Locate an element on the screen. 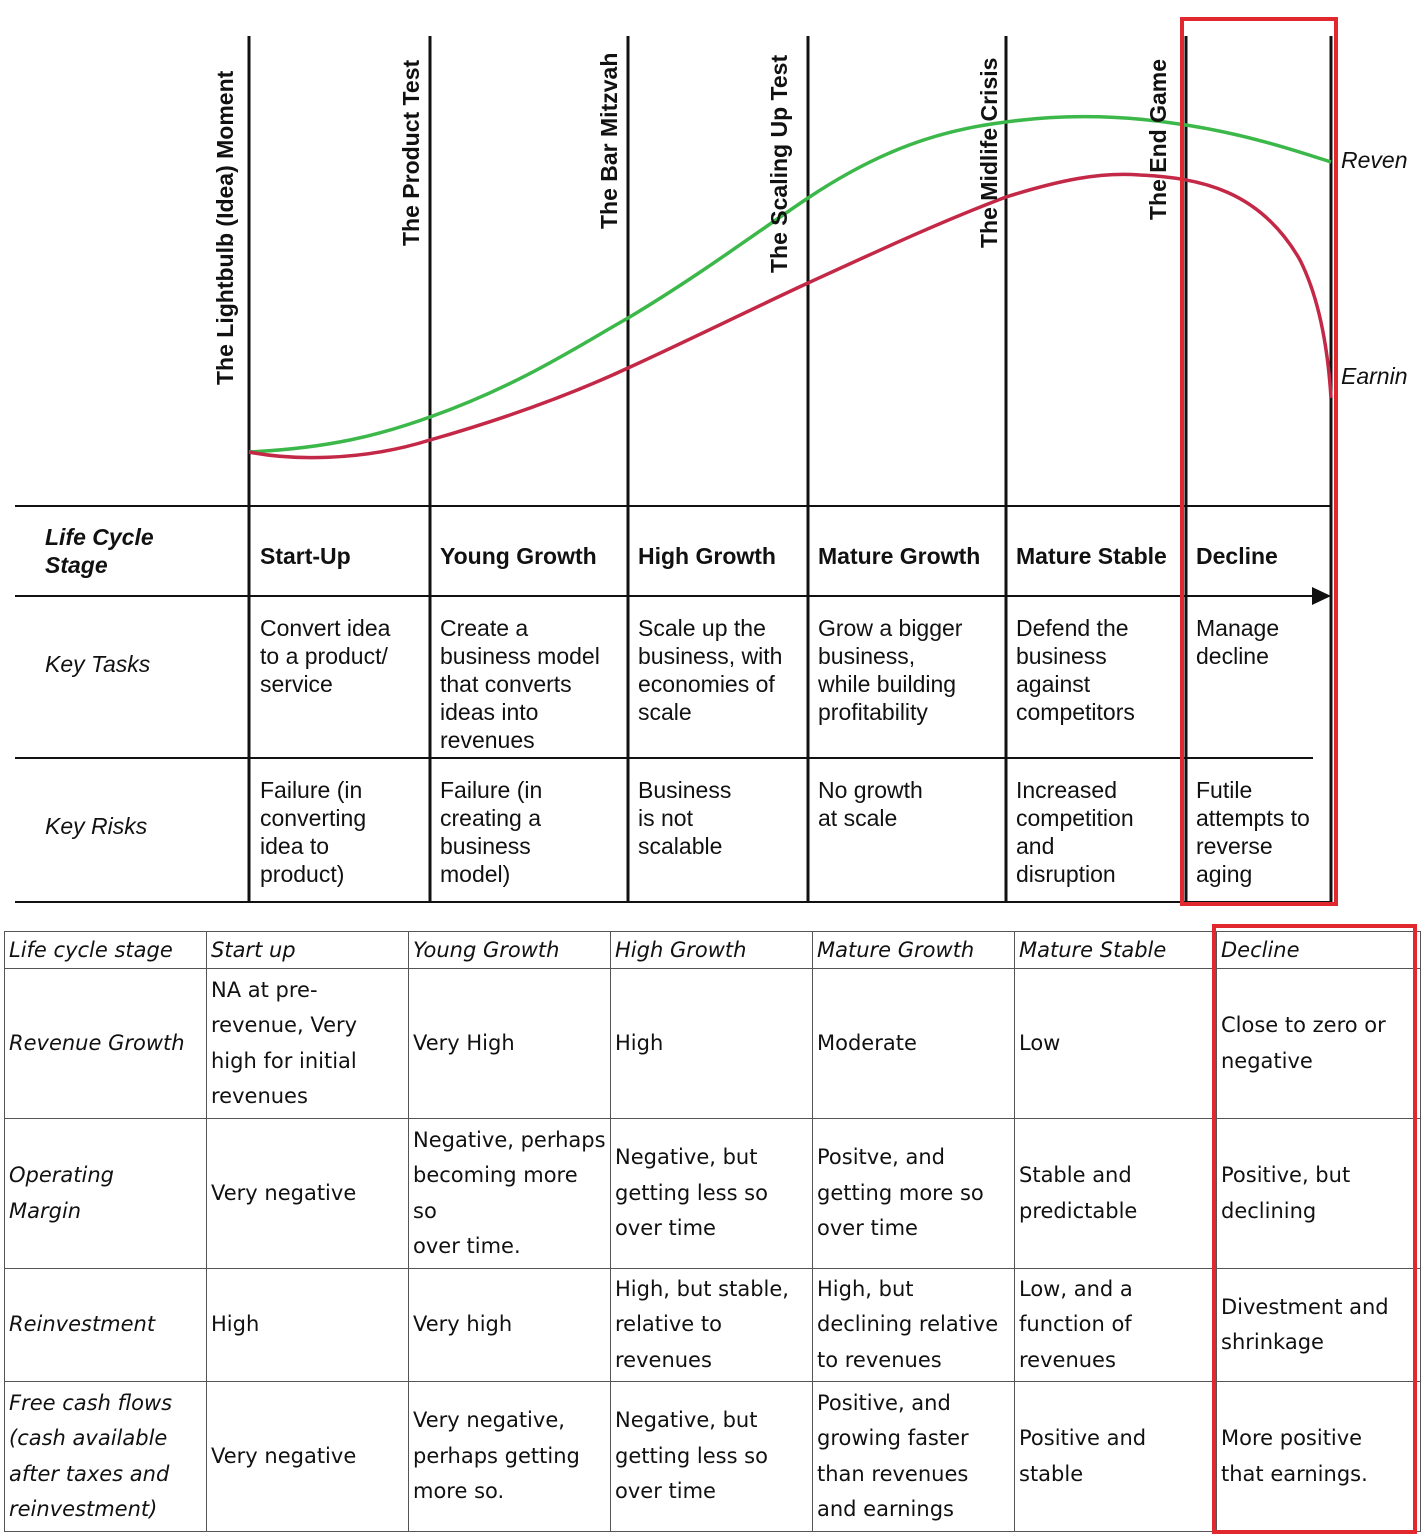 The image size is (1422, 1540). header-cell: Mature Stable is located at coordinates (1115, 950).